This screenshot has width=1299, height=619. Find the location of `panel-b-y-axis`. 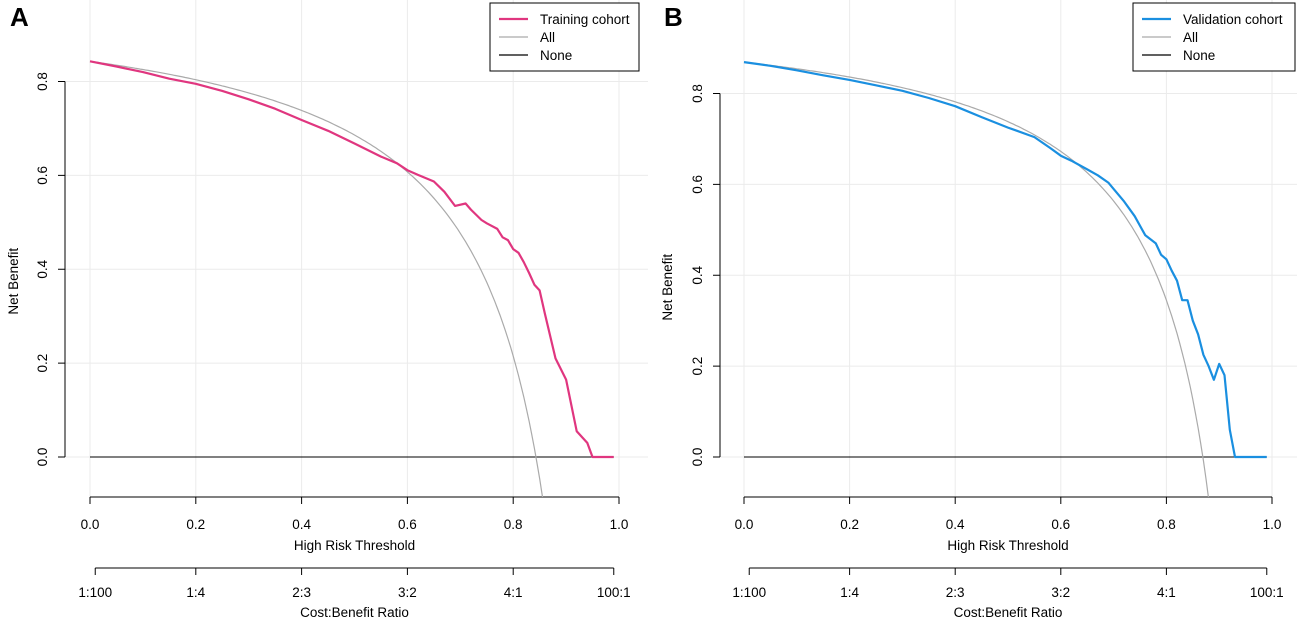

panel-b-y-axis is located at coordinates (717, 275).